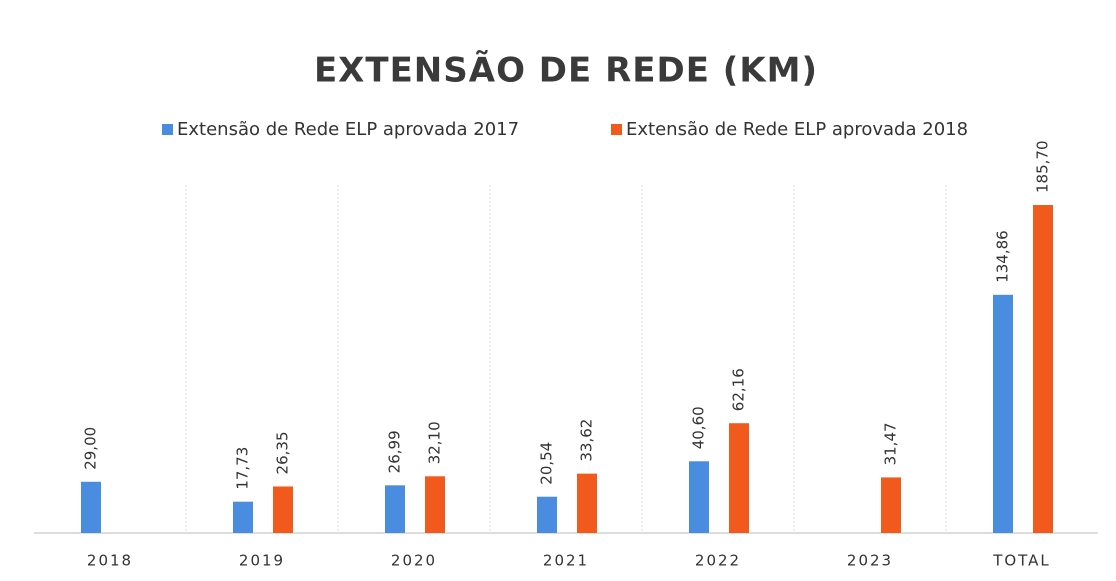  Describe the element at coordinates (566, 561) in the screenshot. I see `x-tick-label: 2021` at that location.